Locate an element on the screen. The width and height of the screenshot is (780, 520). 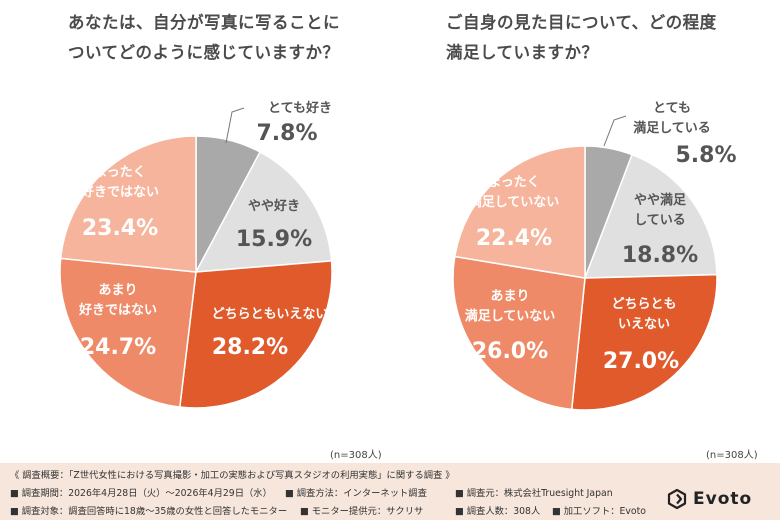
q2-title-line-1: ご自身の見た目について、どの程度 is located at coordinates (581, 22).